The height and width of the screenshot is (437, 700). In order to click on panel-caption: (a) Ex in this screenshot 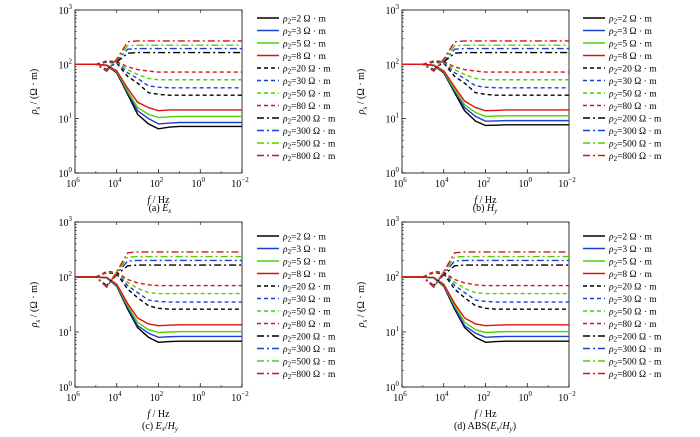, I will do `click(161, 209)`.